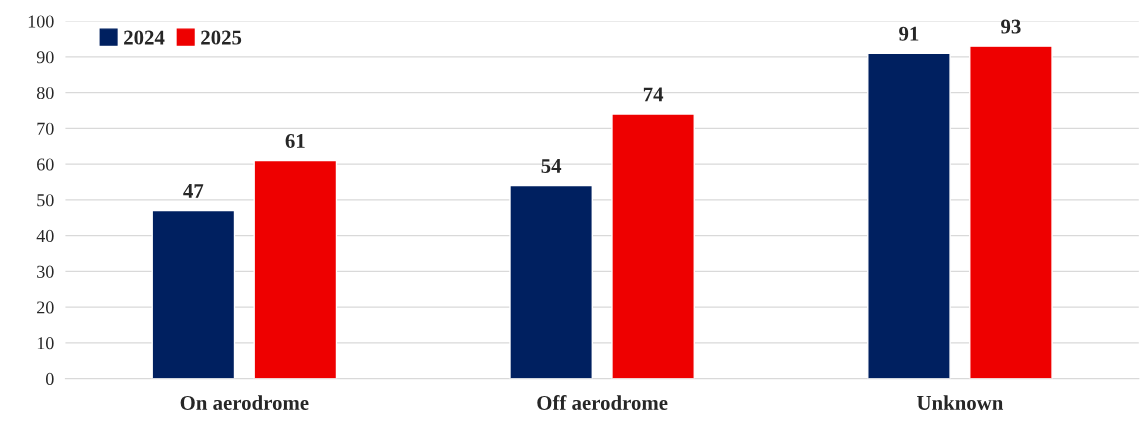 The height and width of the screenshot is (423, 1148). Describe the element at coordinates (602, 402) in the screenshot. I see `x-tick-label: Off aerodrome` at that location.